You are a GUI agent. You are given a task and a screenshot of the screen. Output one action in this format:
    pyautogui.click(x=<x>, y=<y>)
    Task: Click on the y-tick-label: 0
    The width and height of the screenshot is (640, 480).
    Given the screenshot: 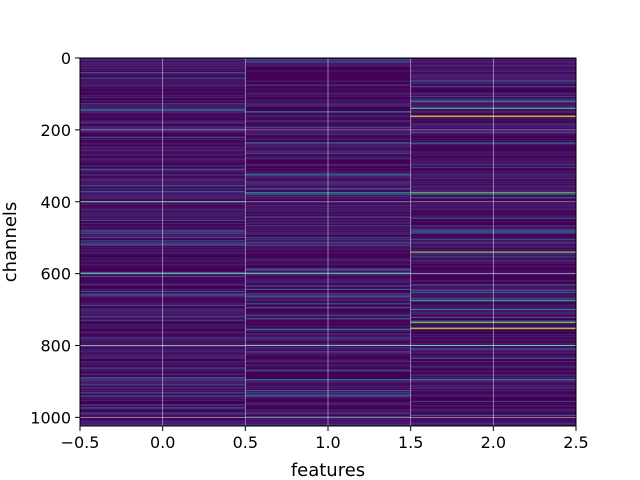 What is the action you would take?
    pyautogui.click(x=66, y=58)
    